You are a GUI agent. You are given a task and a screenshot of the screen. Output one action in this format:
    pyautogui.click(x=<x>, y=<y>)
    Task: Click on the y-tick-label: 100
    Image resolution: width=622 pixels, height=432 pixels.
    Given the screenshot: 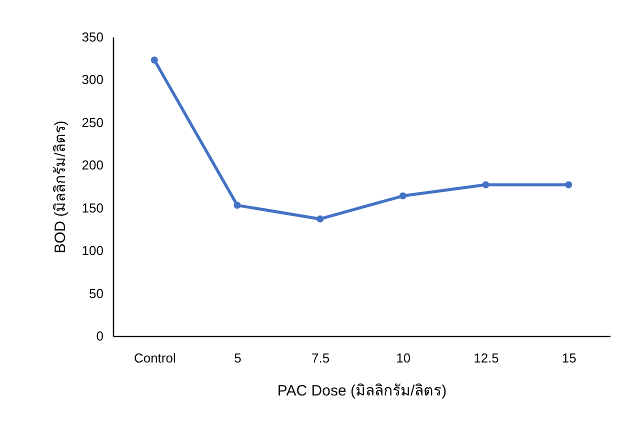 What is the action you would take?
    pyautogui.click(x=93, y=250)
    